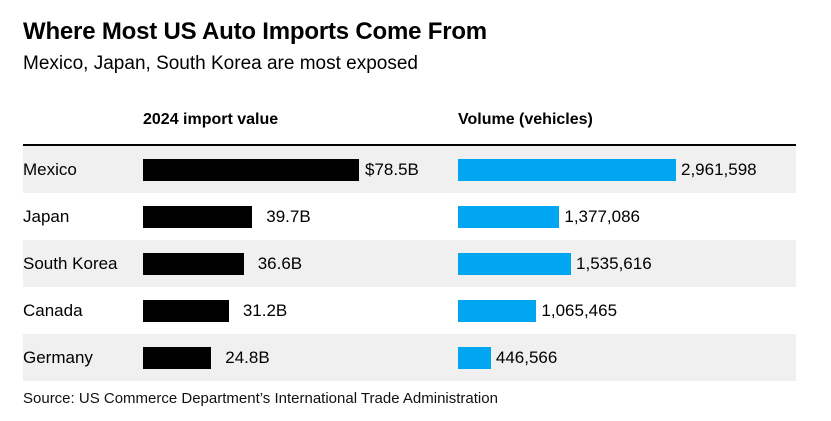  What do you see at coordinates (70, 263) in the screenshot?
I see `category-label-south-korea: South Korea` at bounding box center [70, 263].